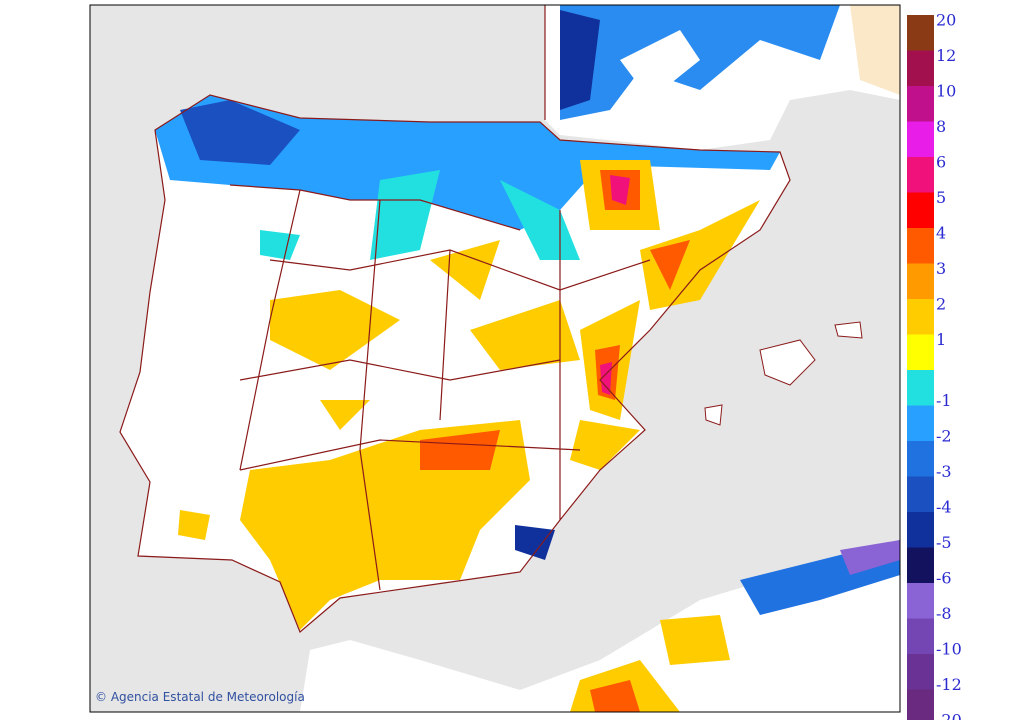 This screenshot has height=720, width=1024. Describe the element at coordinates (941, 126) in the screenshot. I see `legend-label: 8` at that location.